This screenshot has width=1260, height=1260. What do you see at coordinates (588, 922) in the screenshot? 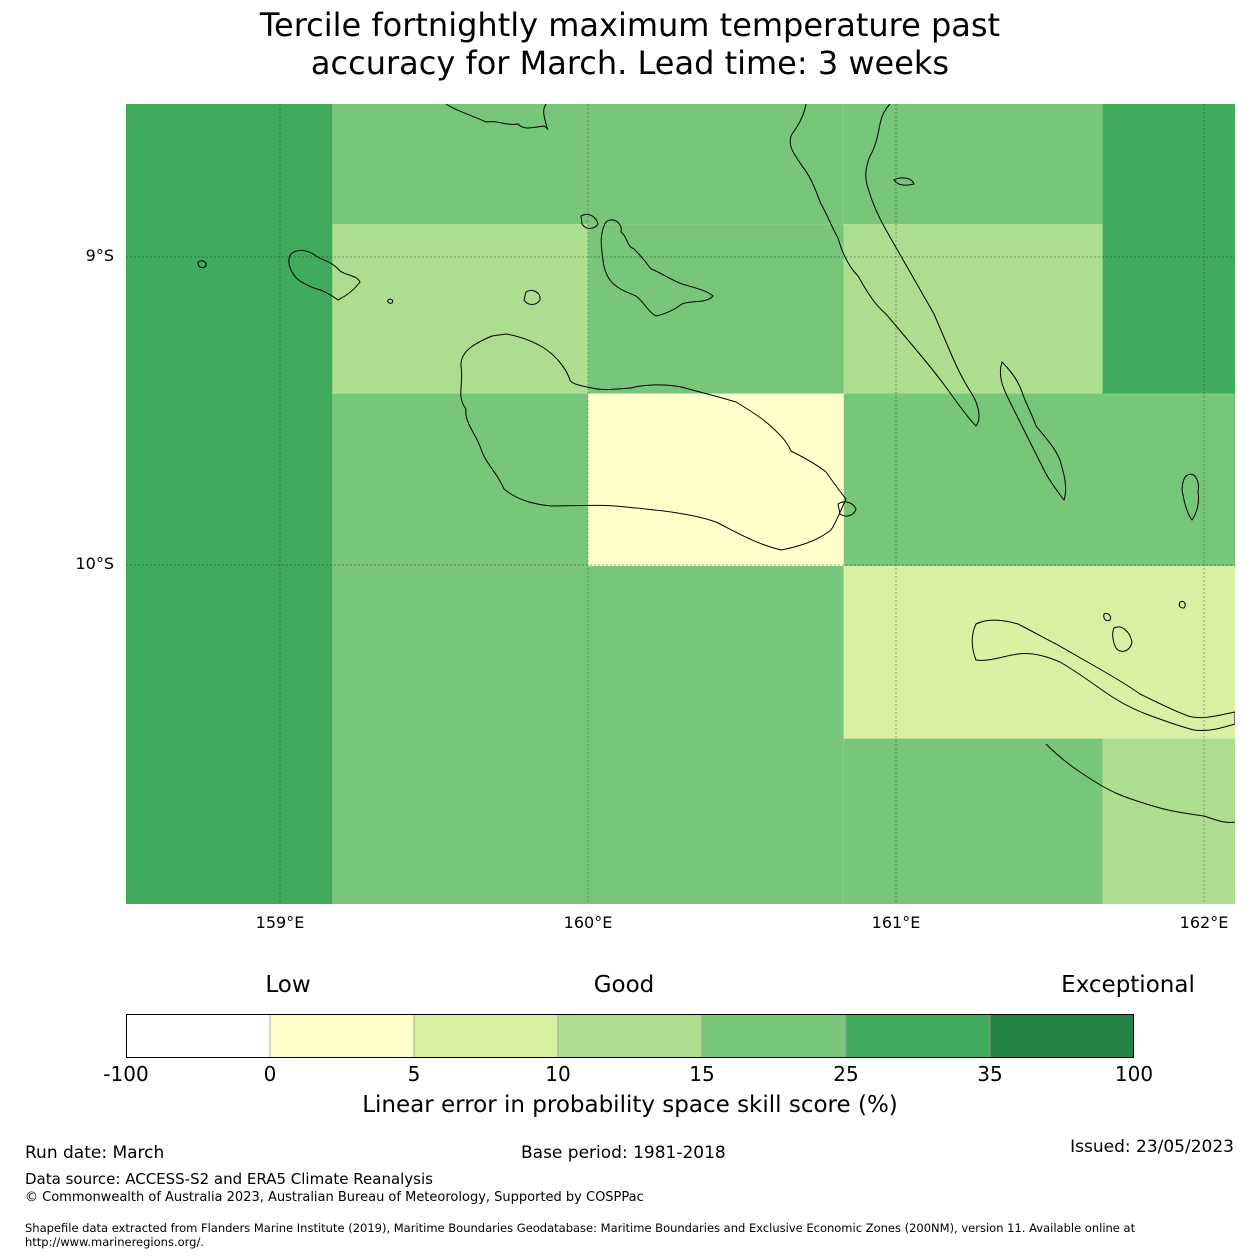
I see `lon-label-160e: 160°E` at bounding box center [588, 922].